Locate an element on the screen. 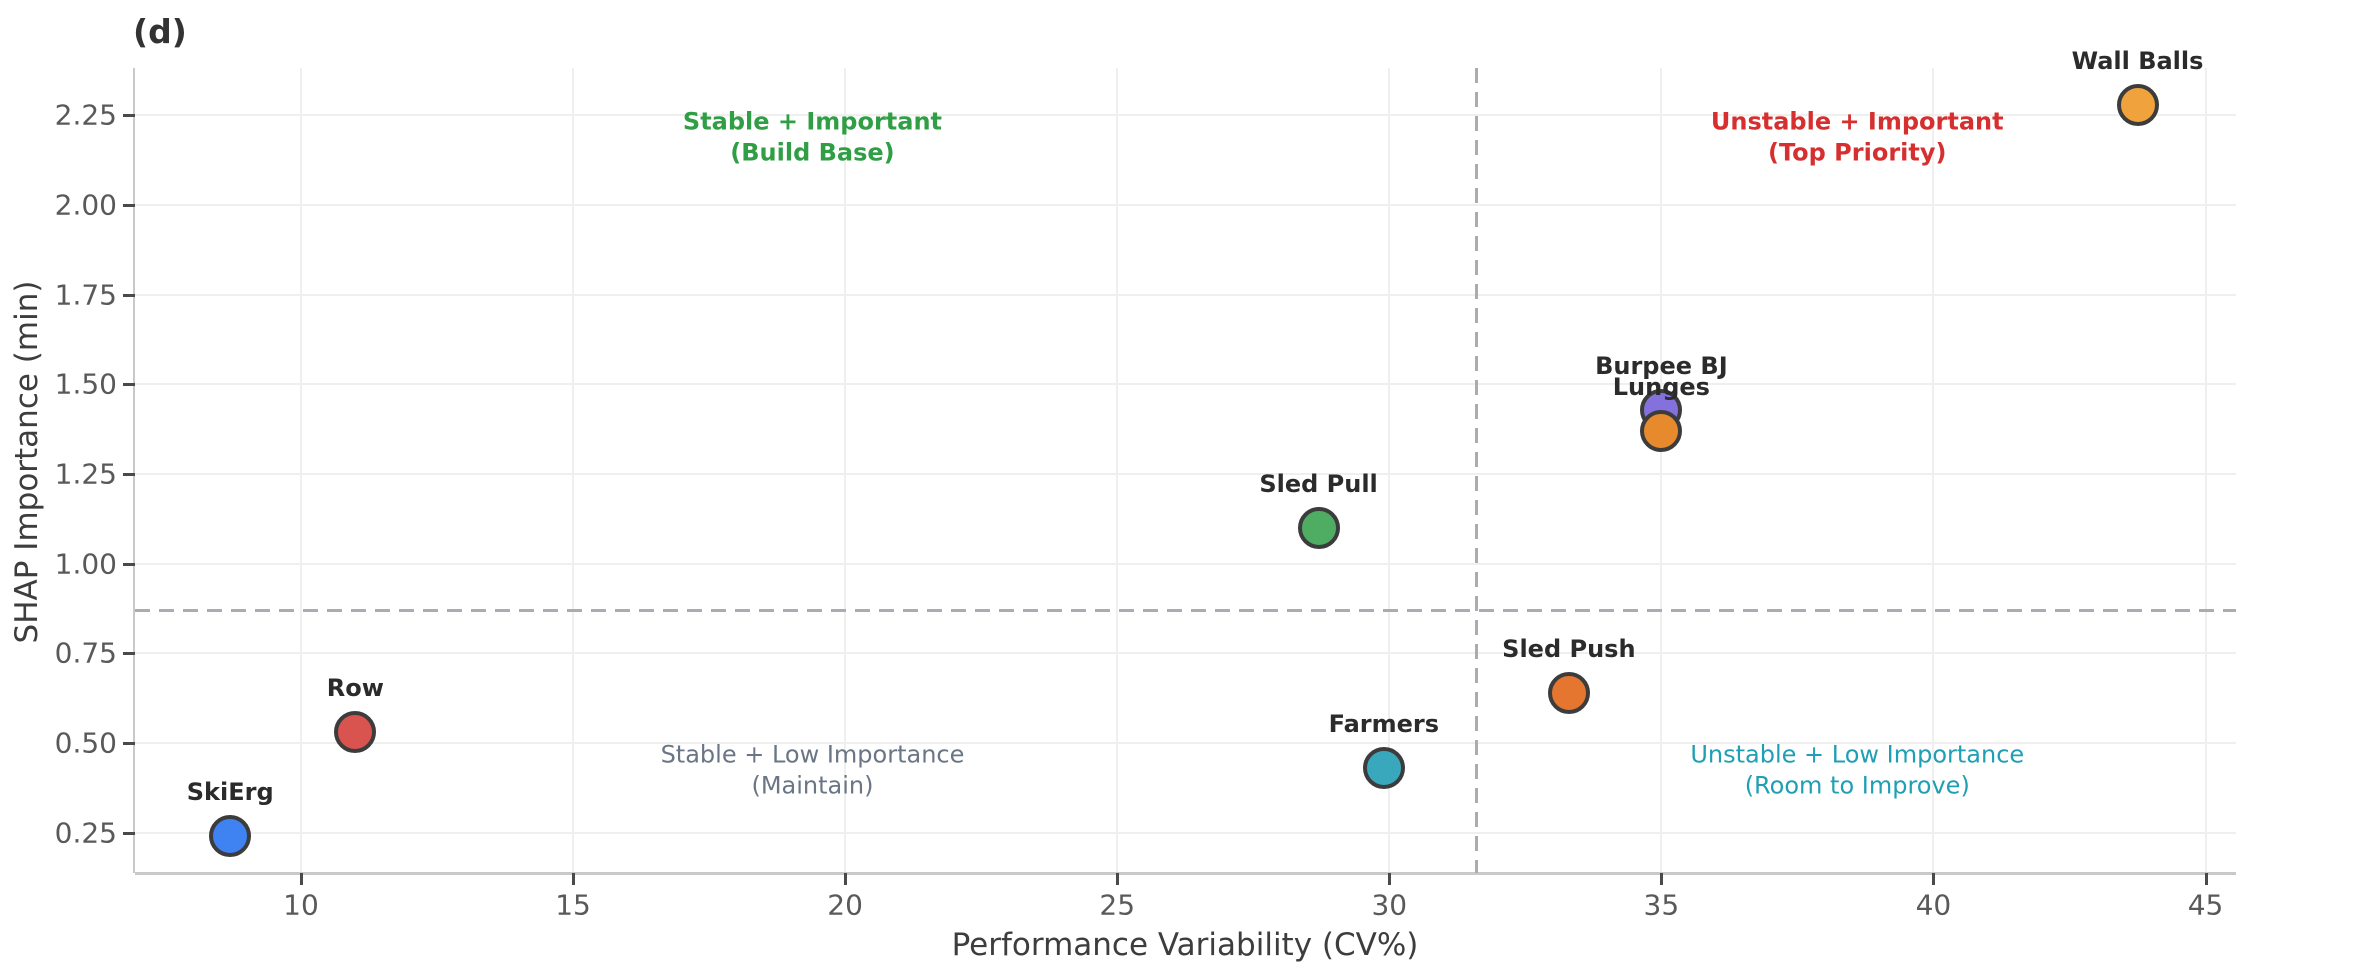 The image size is (2358, 974). x-tick-label: 20 is located at coordinates (845, 905).